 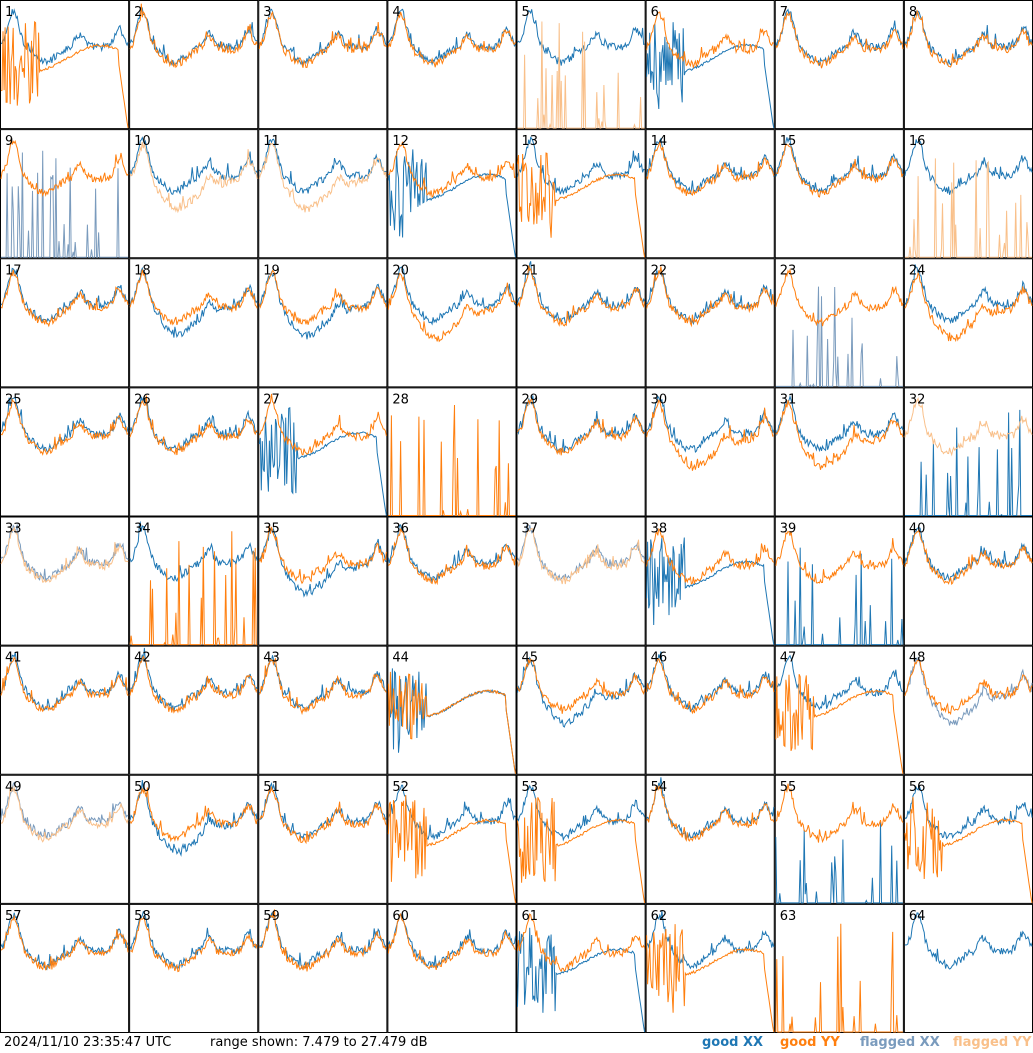 What do you see at coordinates (13, 787) in the screenshot?
I see `panel-label: 49` at bounding box center [13, 787].